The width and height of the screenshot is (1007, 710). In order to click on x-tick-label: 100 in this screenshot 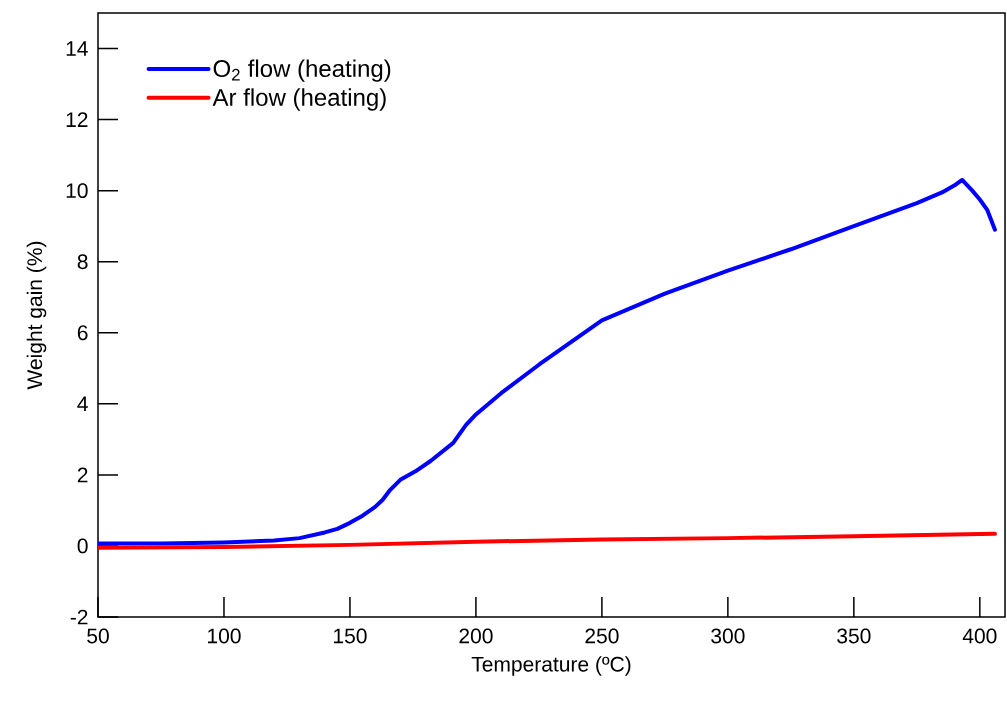, I will do `click(224, 636)`.